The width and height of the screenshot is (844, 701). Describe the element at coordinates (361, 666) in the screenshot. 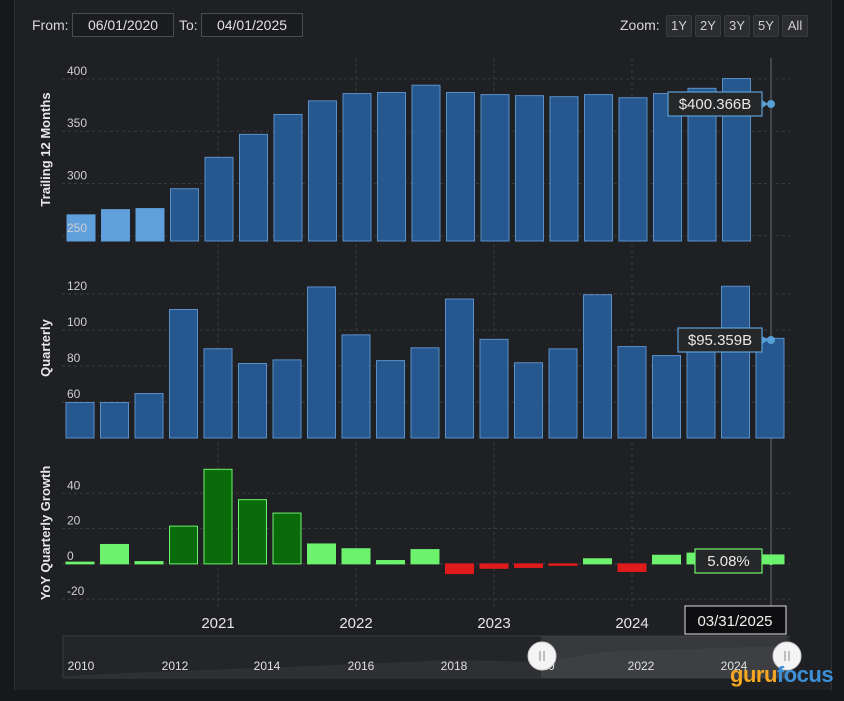

I see `navigator-year-label: 2016` at that location.